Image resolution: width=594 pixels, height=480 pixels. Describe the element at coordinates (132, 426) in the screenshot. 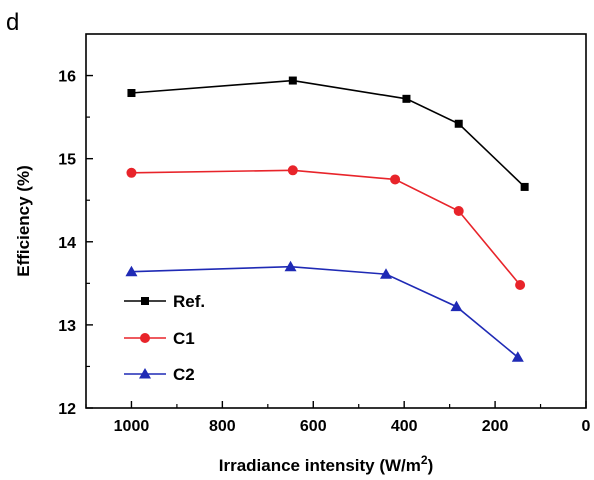

I see `x-tick-label: 1000` at that location.